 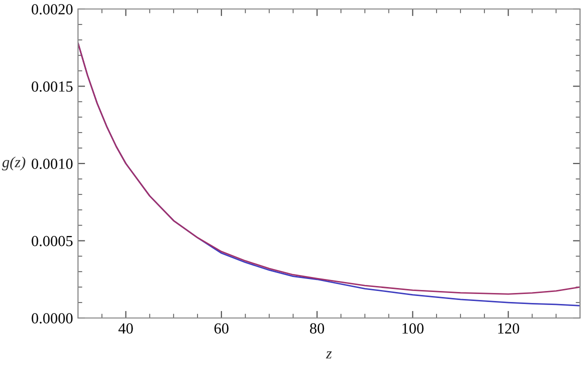 What do you see at coordinates (317, 328) in the screenshot?
I see `x-tick-label: 80` at bounding box center [317, 328].